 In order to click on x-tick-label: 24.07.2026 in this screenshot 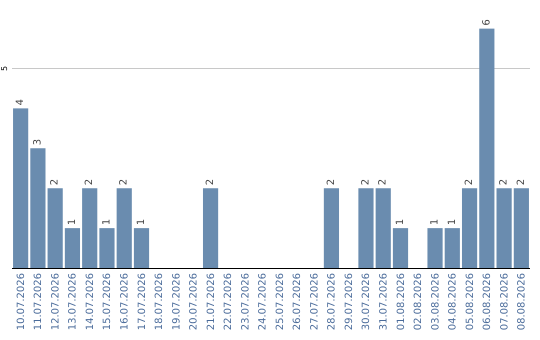, I will do `click(263, 301)`.